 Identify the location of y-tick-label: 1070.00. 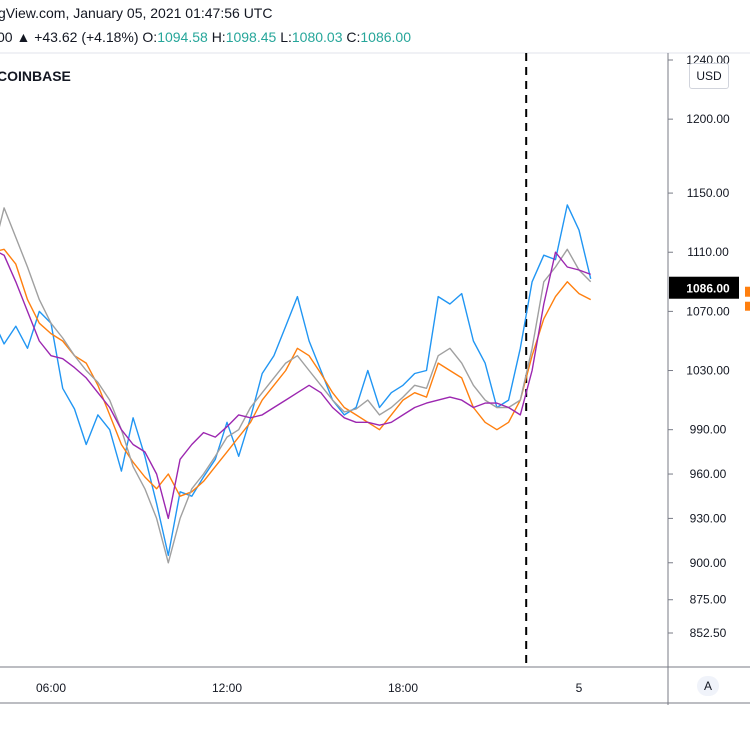
(708, 311).